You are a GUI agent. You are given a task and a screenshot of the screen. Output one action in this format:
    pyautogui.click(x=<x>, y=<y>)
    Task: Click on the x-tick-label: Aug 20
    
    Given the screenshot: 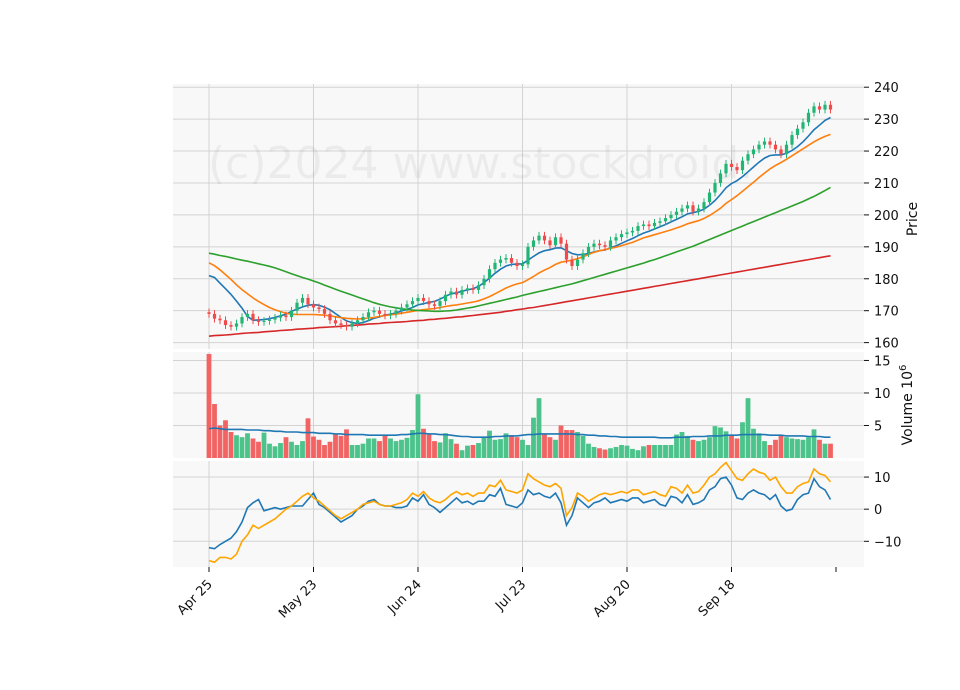 What is the action you would take?
    pyautogui.click(x=612, y=598)
    